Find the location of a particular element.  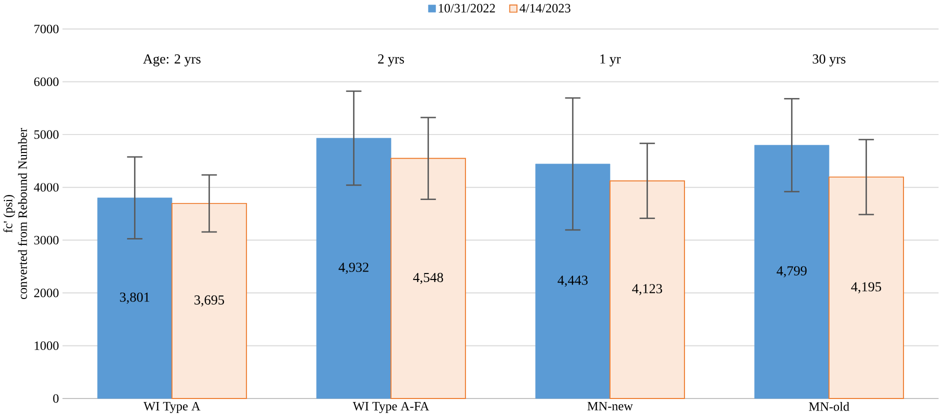

y-axis-title: fc' (psi) converted from Rebound Number is located at coordinates (15, 213).